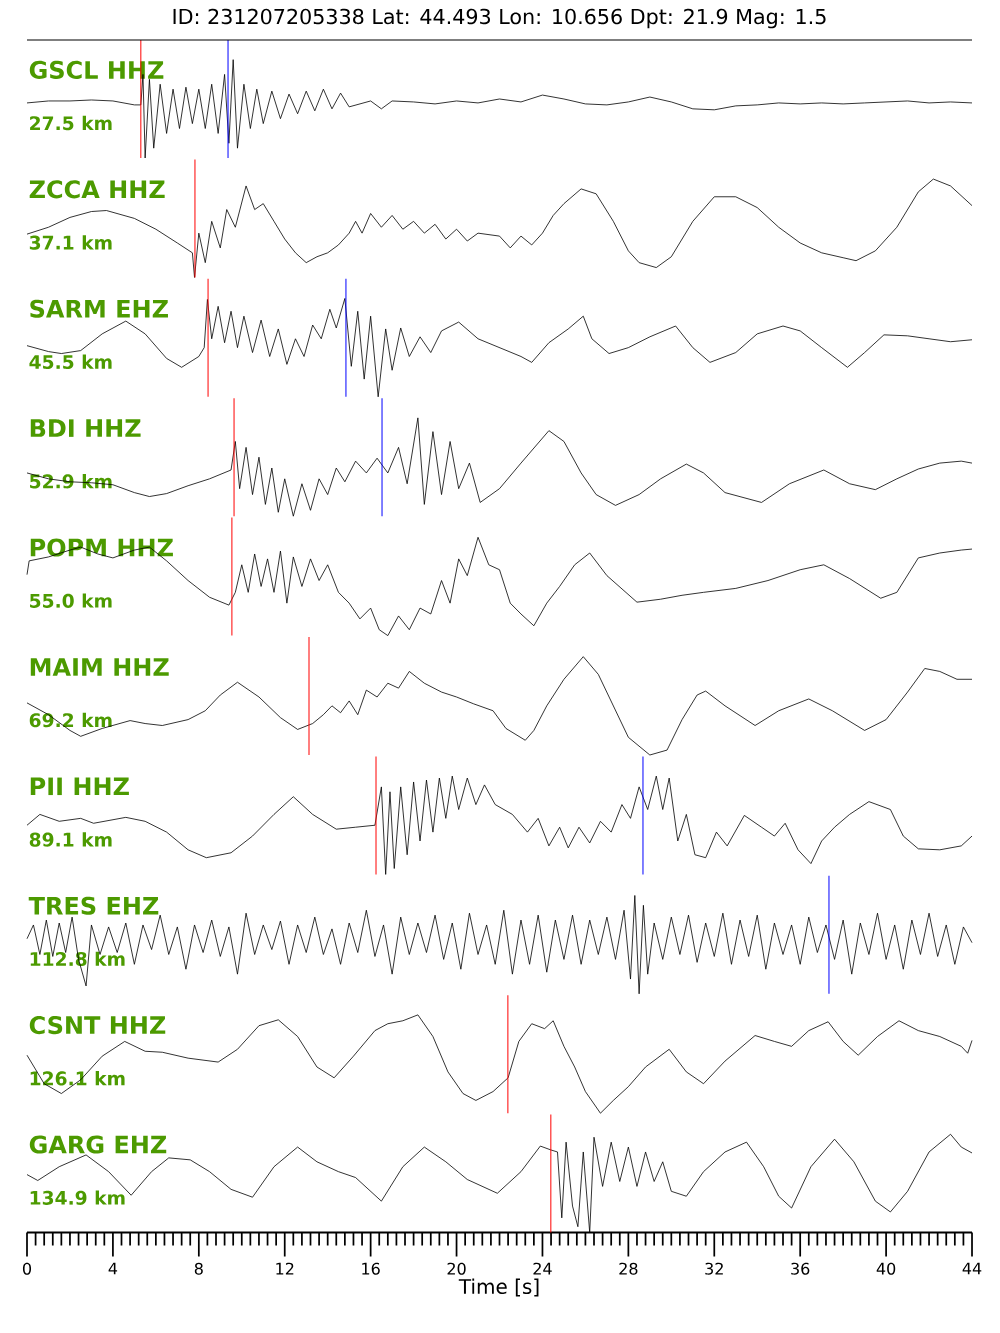 This screenshot has height=1333, width=1000. What do you see at coordinates (70, 362) in the screenshot?
I see `annotation: 45.5 km` at bounding box center [70, 362].